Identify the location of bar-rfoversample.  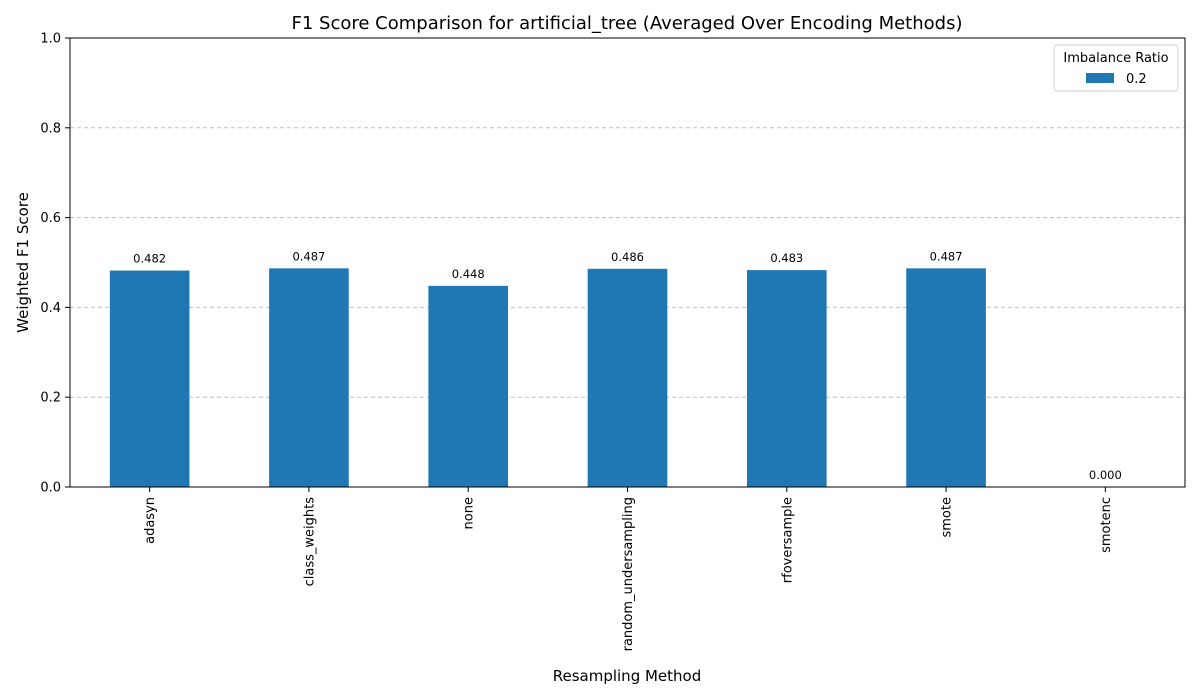
(786, 378).